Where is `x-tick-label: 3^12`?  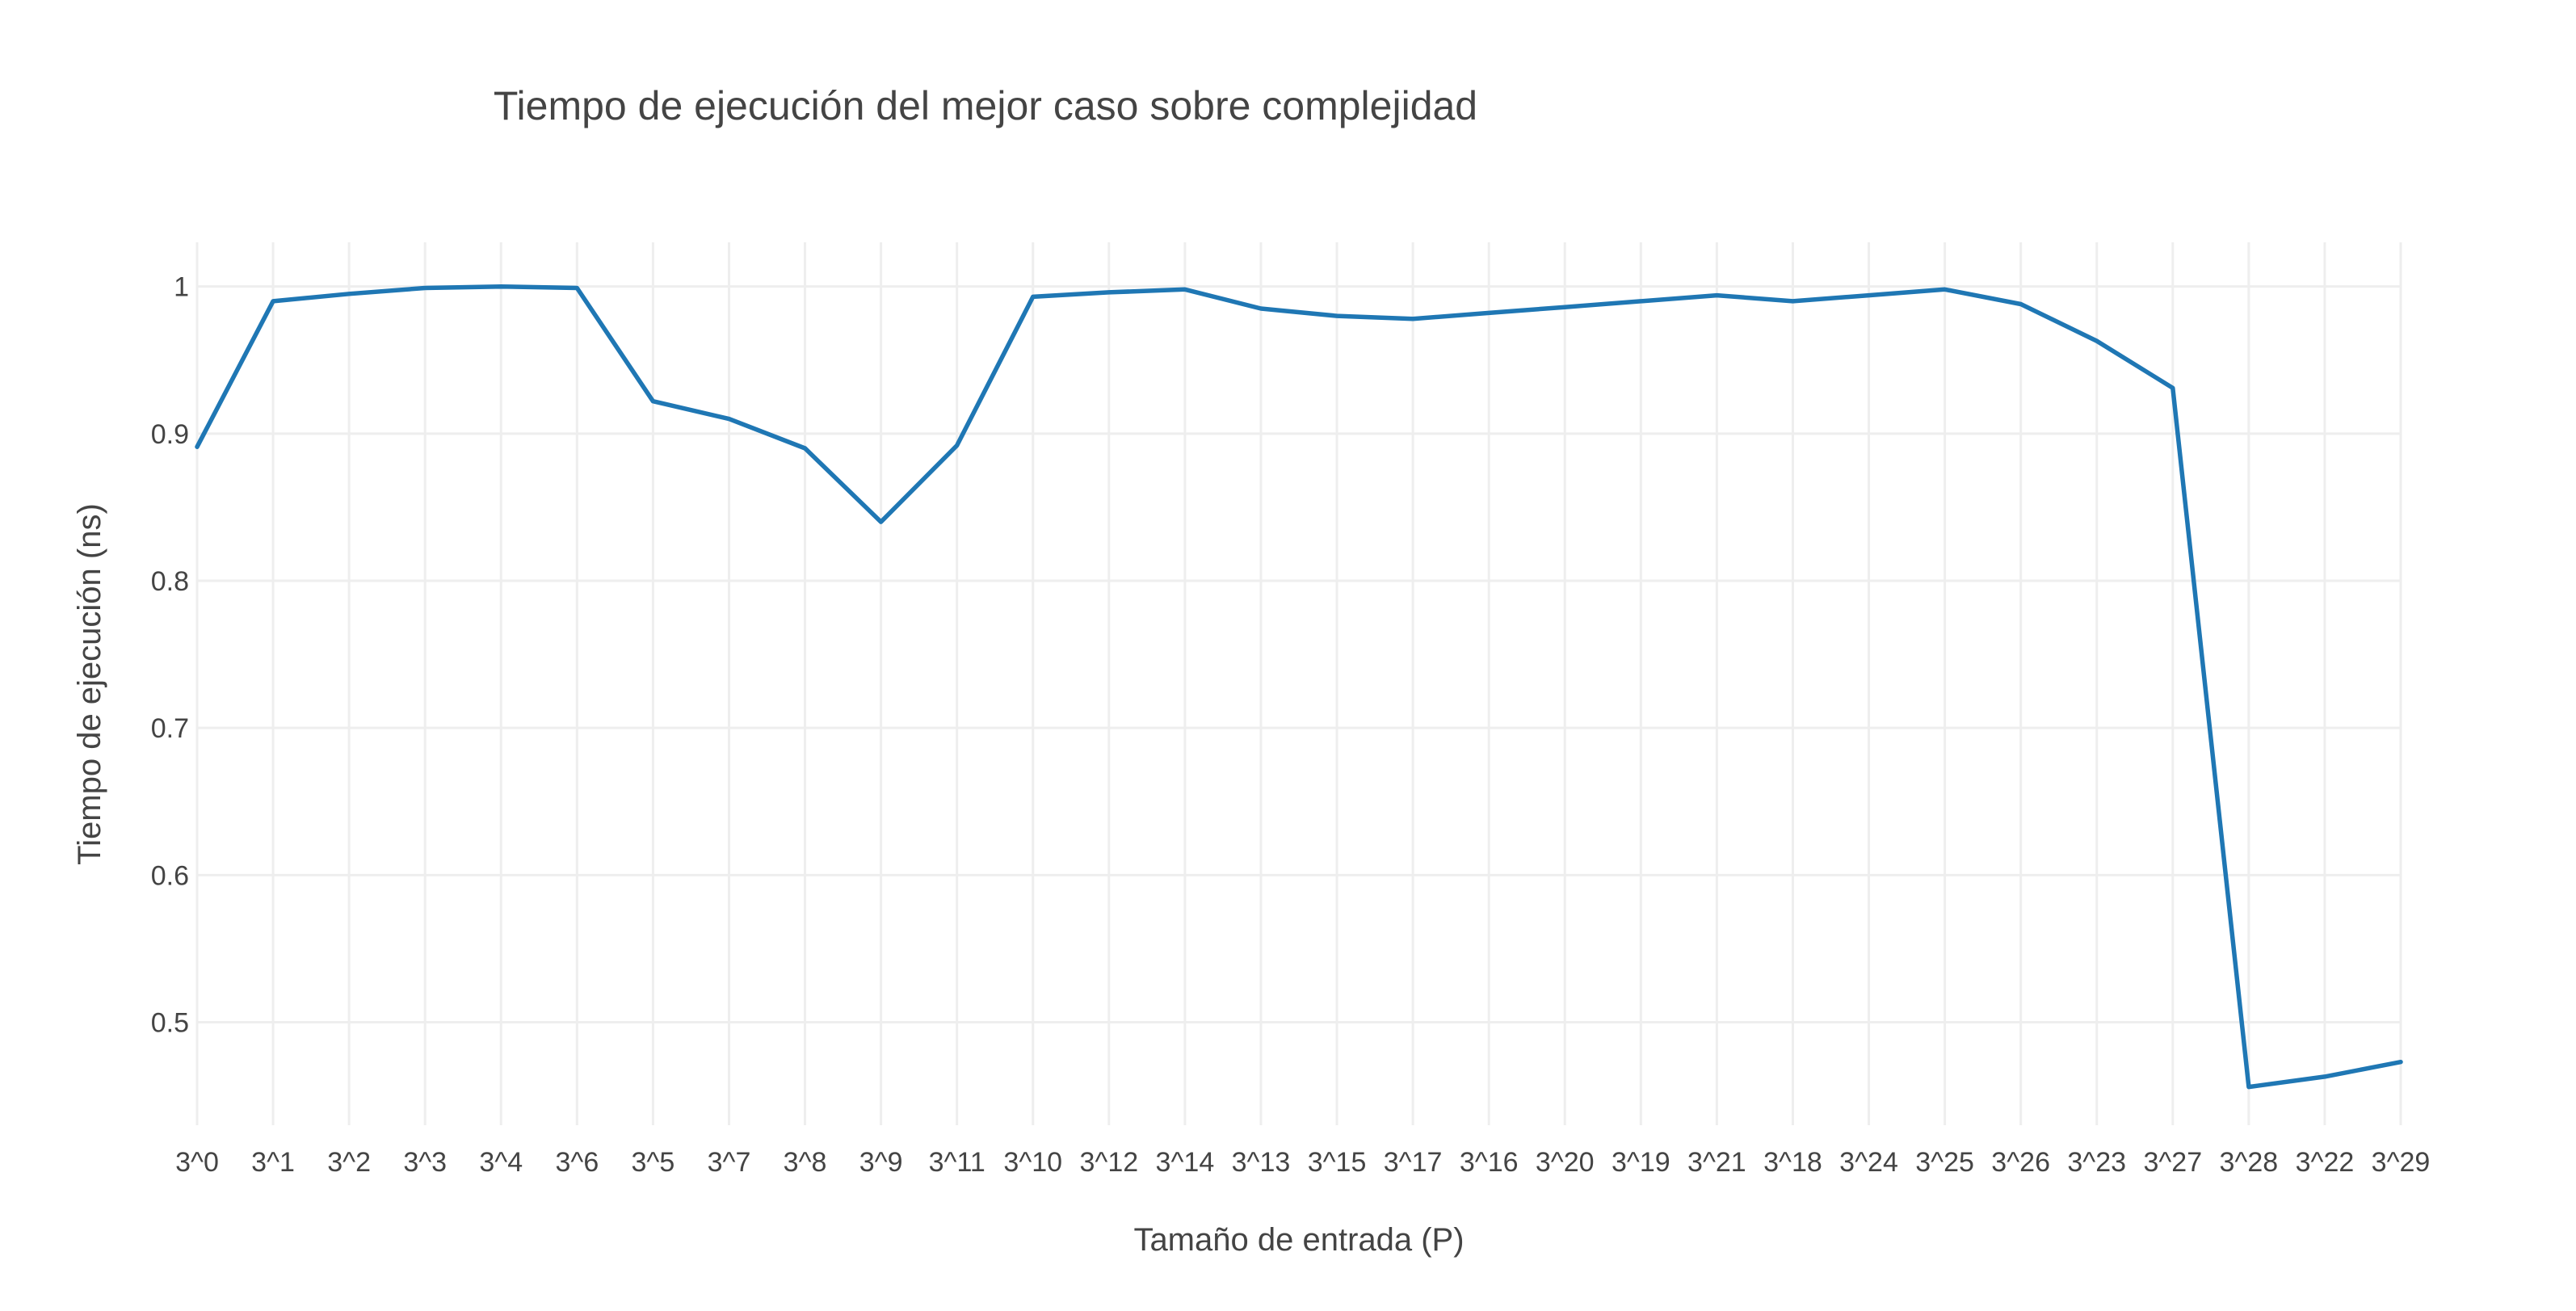
x-tick-label: 3^12 is located at coordinates (1108, 1162).